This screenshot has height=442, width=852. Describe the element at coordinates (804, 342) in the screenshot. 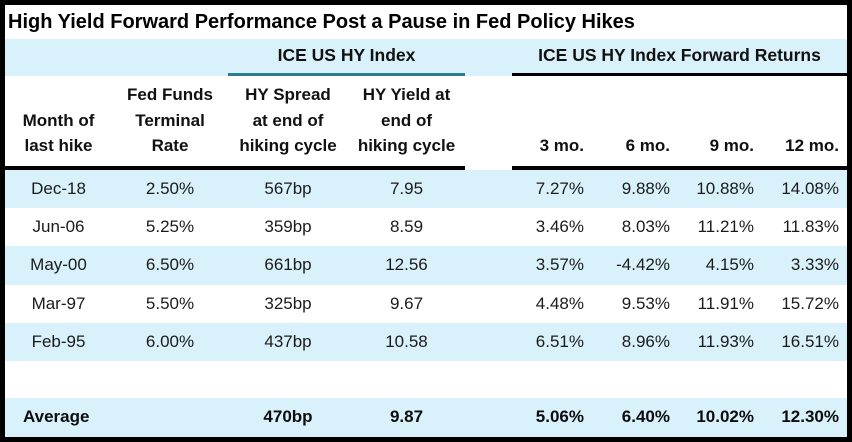

I see `cell-12mo: 16.51%` at that location.